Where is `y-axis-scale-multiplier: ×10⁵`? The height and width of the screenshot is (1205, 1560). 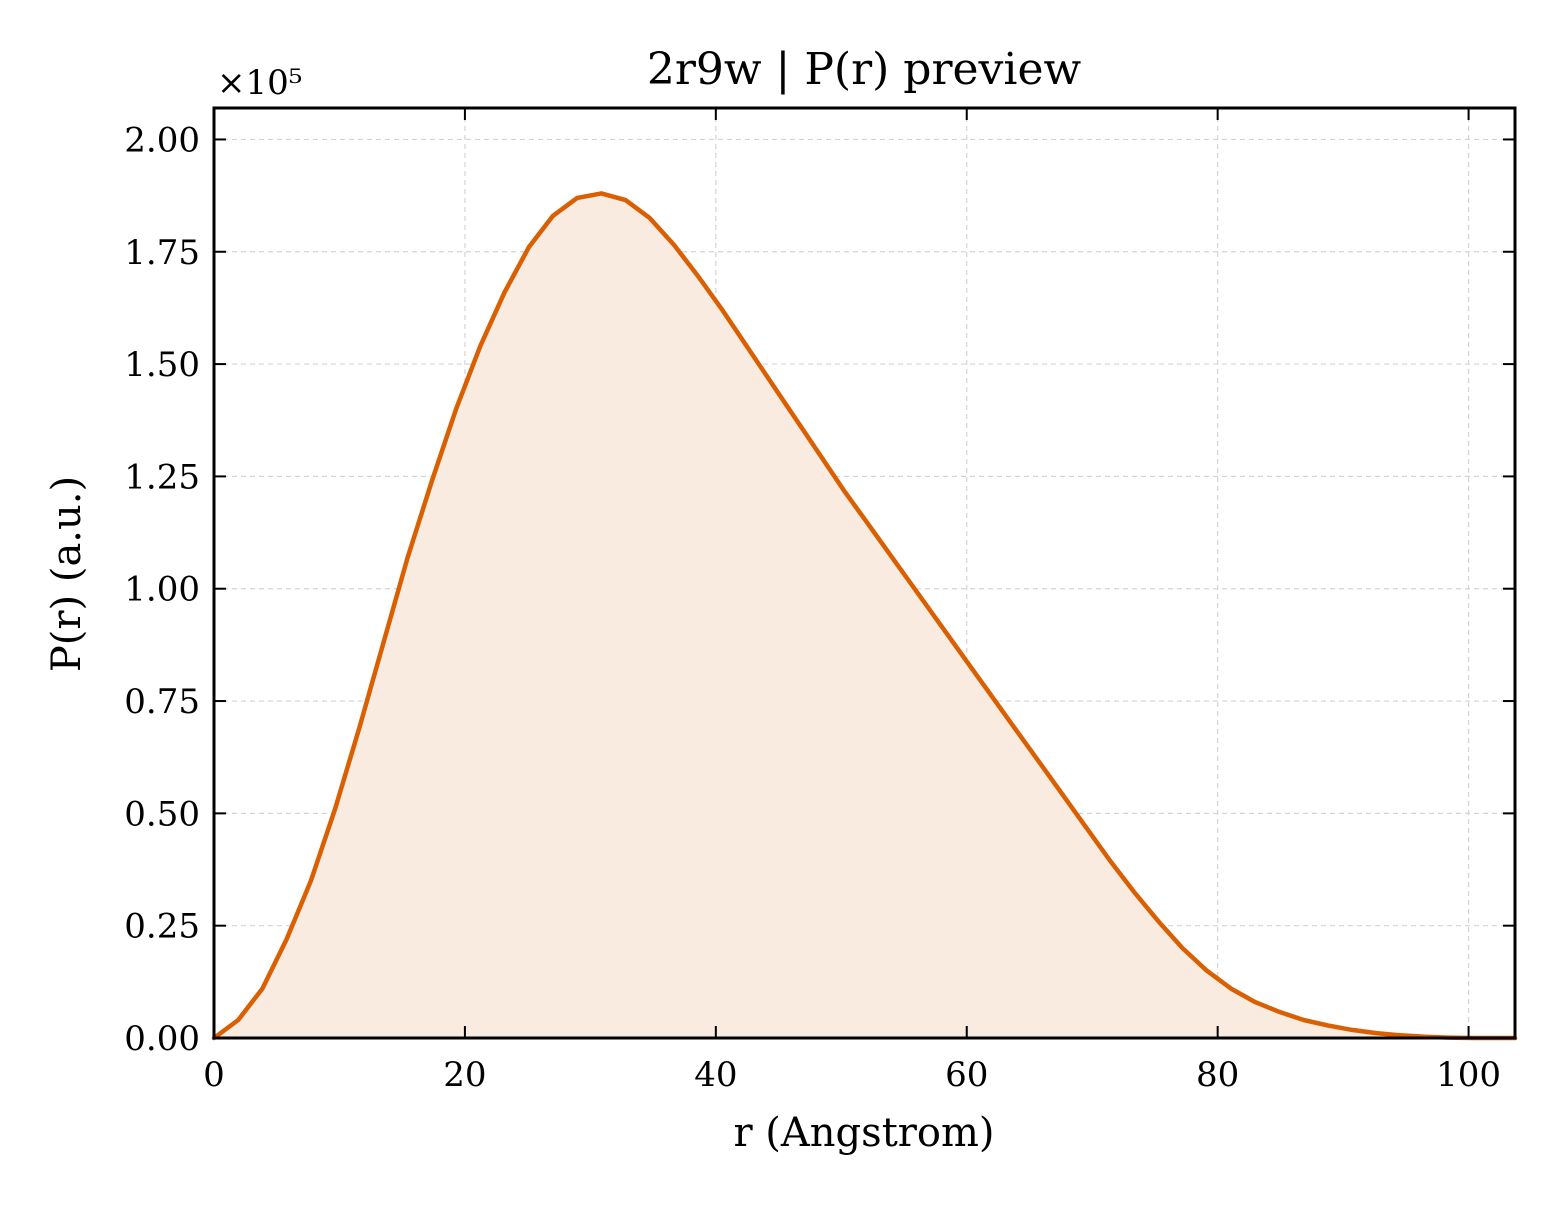 y-axis-scale-multiplier: ×10⁵ is located at coordinates (259, 83).